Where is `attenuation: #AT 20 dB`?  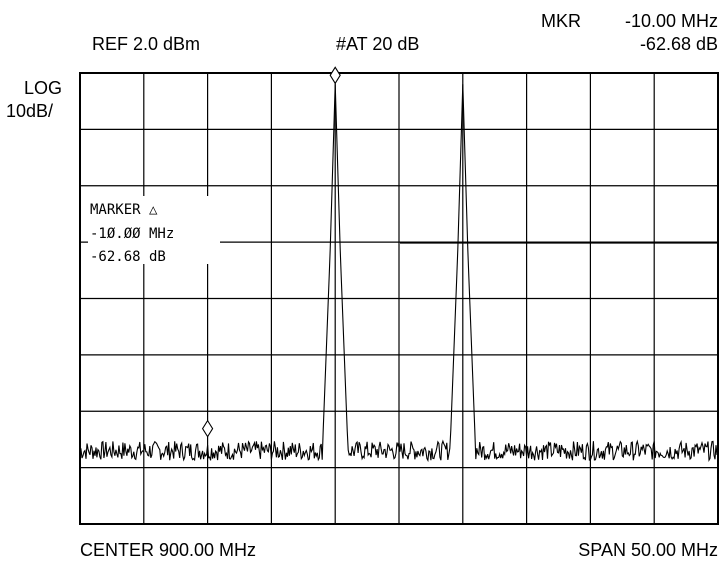
attenuation: #AT 20 dB is located at coordinates (378, 44).